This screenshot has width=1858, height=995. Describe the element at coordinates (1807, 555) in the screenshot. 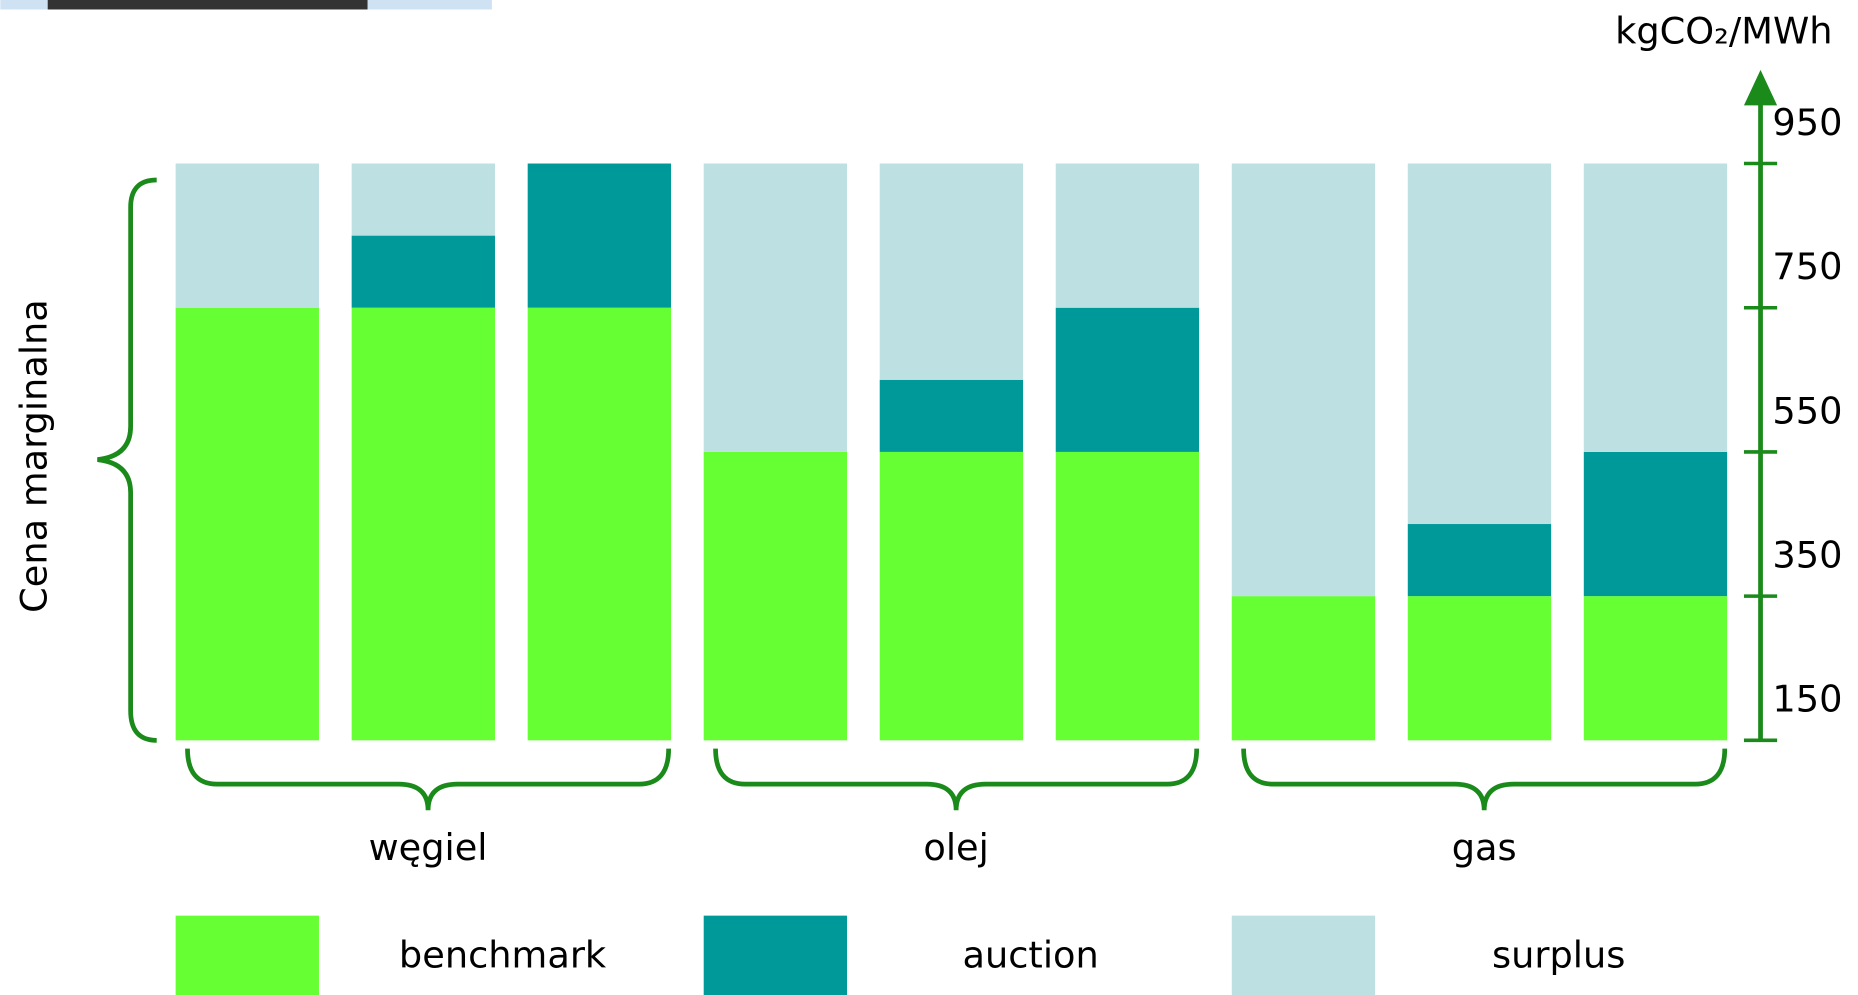

I see `y-tick-label: 350` at that location.